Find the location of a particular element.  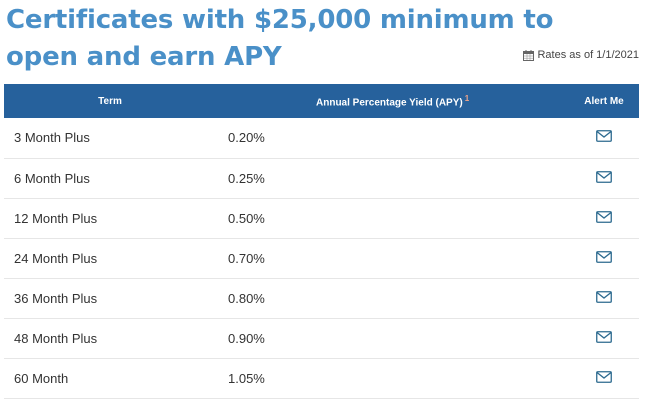

apy-cell: 0.90% is located at coordinates (246, 338).